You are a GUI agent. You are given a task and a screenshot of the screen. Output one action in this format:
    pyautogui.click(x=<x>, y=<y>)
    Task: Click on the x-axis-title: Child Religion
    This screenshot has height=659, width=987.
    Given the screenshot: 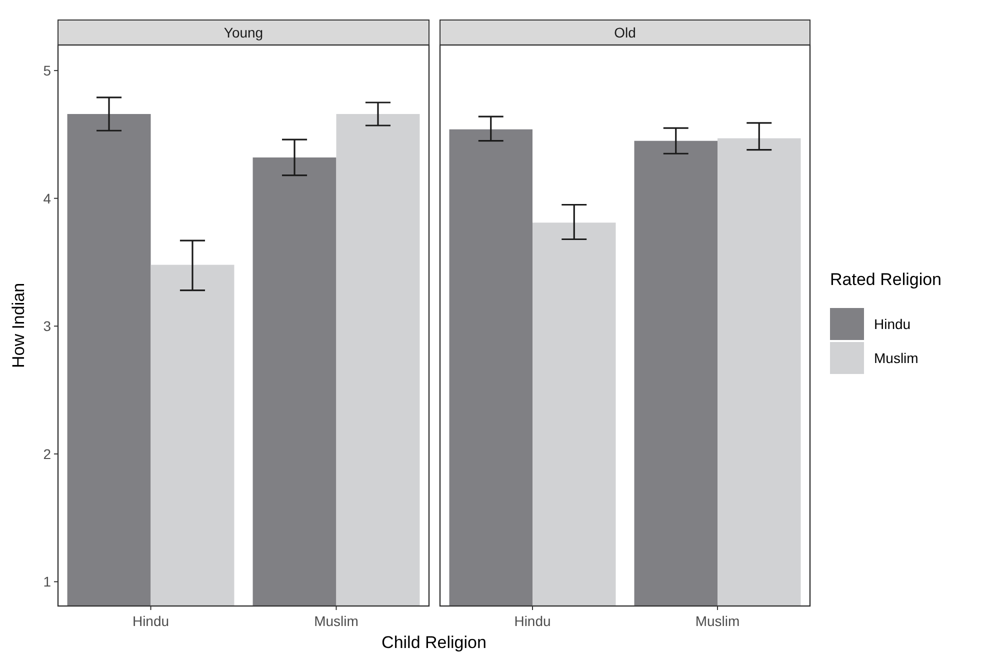 What is the action you would take?
    pyautogui.click(x=434, y=642)
    